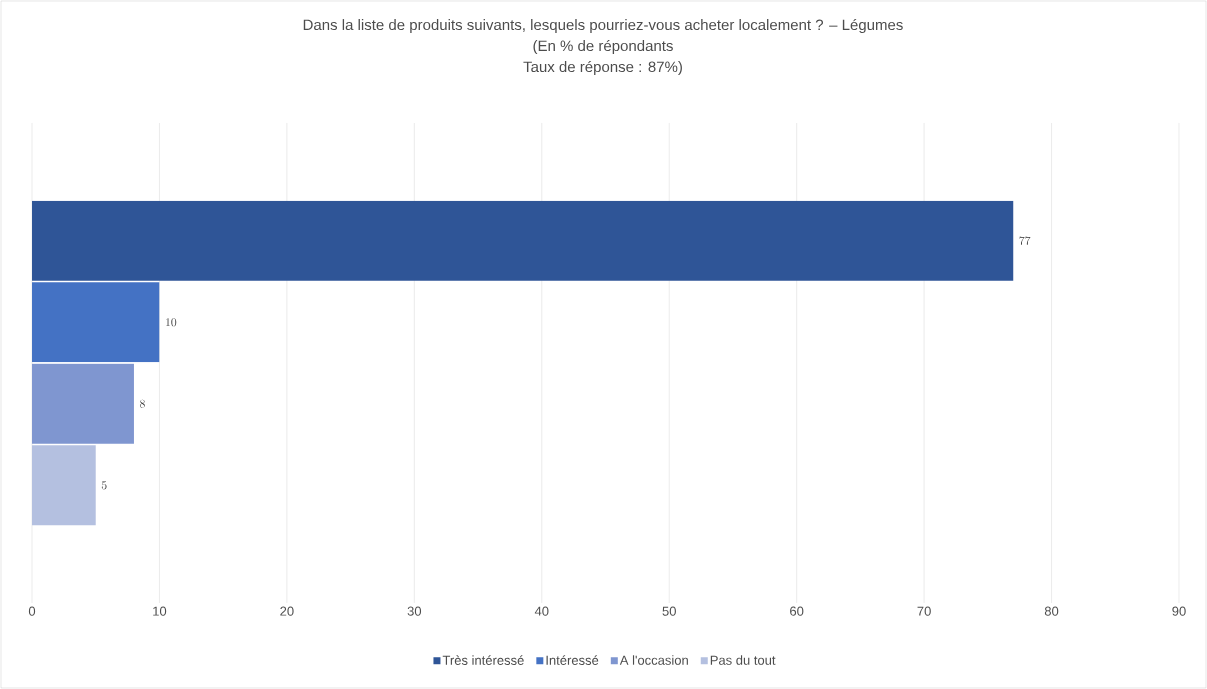  Describe the element at coordinates (1179, 611) in the screenshot. I see `x-tick-label: 90` at that location.